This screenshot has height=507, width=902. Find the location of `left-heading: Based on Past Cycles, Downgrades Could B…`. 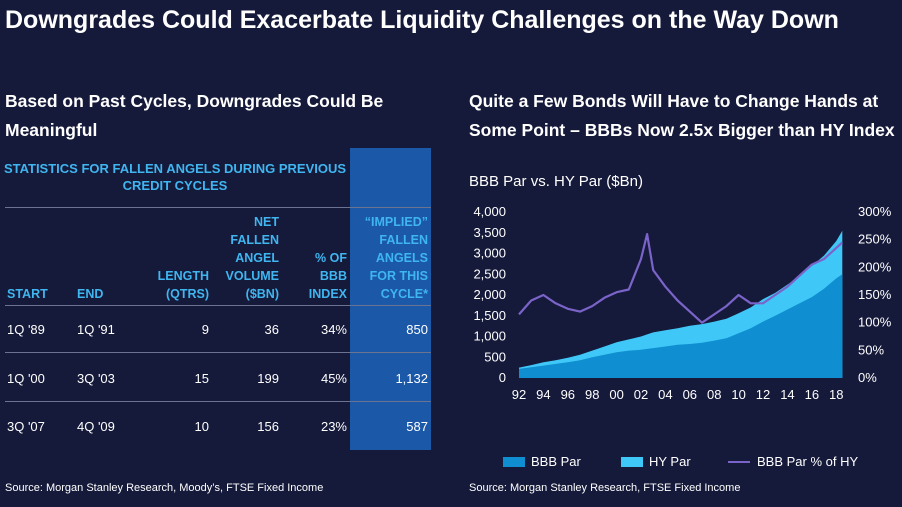

left-heading: Based on Past Cycles, Downgrades Could B… is located at coordinates (194, 115).